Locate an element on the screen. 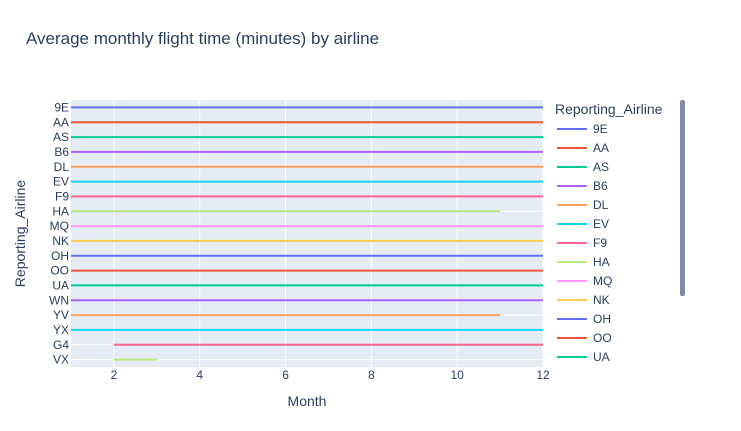 The image size is (741, 431). y-tick-label: MQ is located at coordinates (59, 226).